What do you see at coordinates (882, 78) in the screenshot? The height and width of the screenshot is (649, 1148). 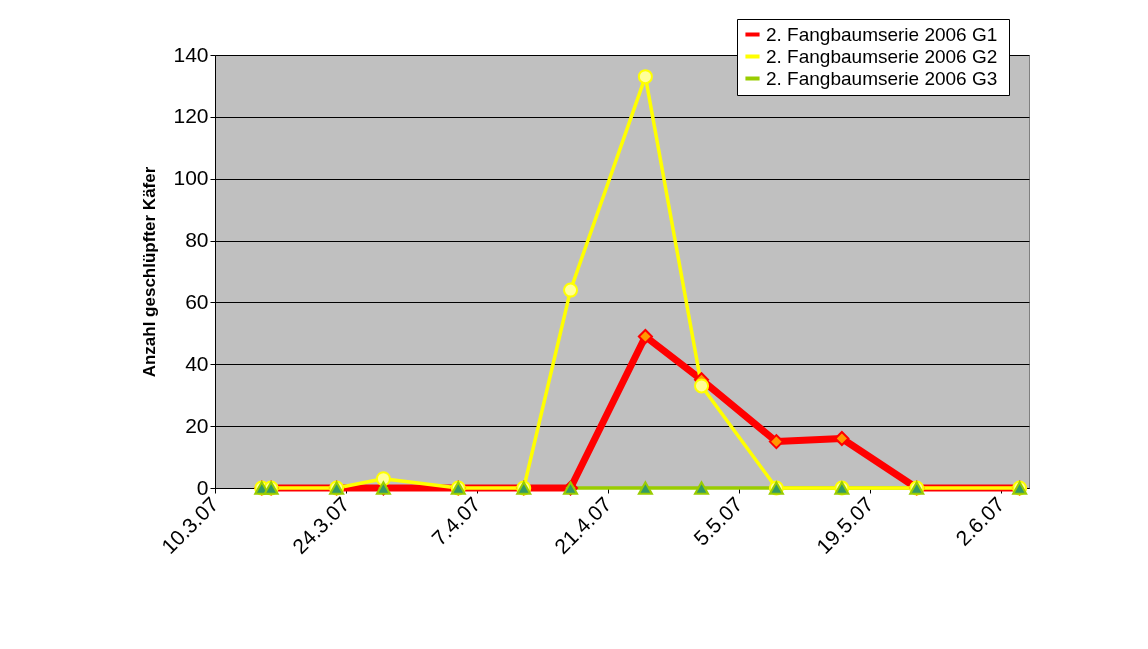 I see `legend-label: 2. Fangbaumserie 2006 G3` at bounding box center [882, 78].